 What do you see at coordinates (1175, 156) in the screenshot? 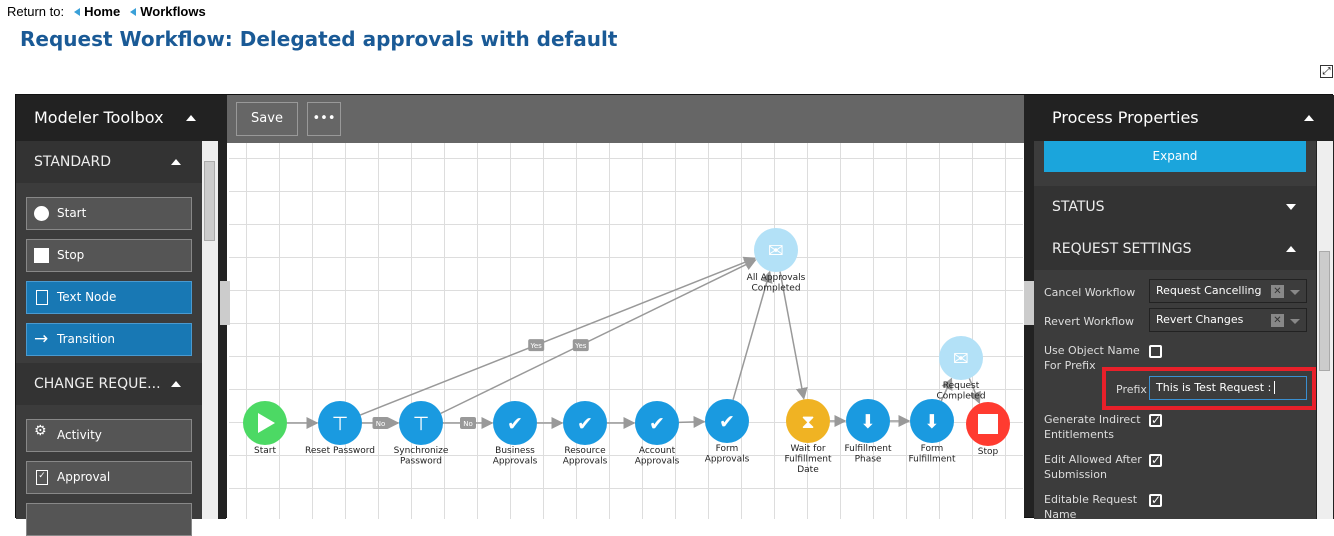
I see `expand-button: Expand` at bounding box center [1175, 156].